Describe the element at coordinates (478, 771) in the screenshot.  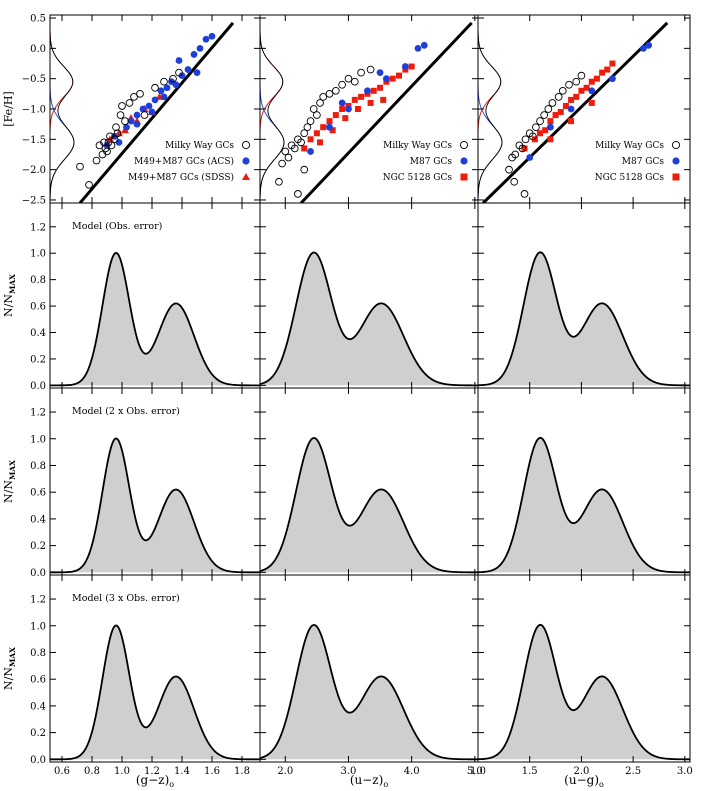
I see `x-tick-label: 1.0` at that location.